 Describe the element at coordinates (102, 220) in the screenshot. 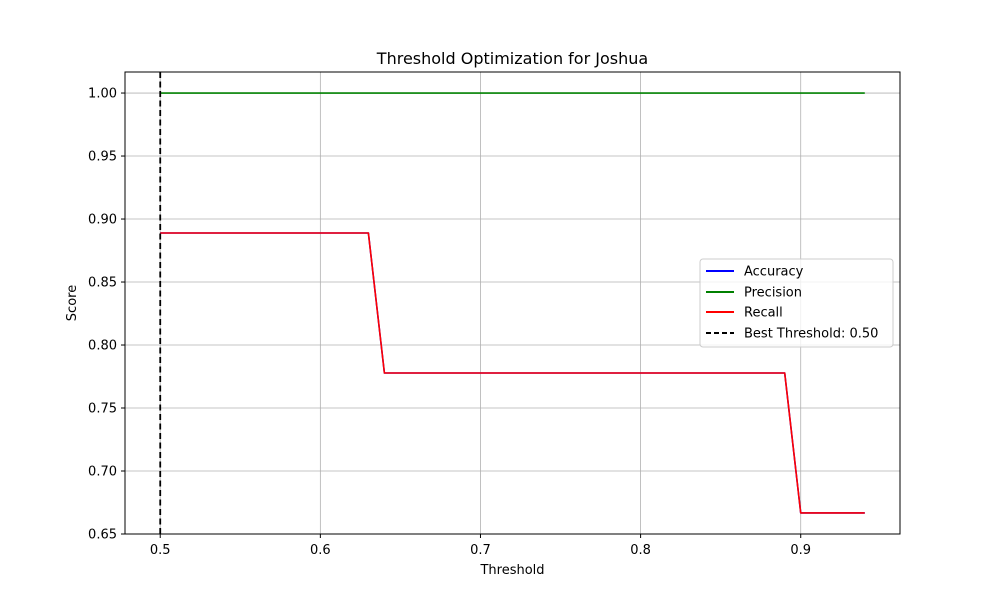

I see `y-tick-label: 0.90` at that location.